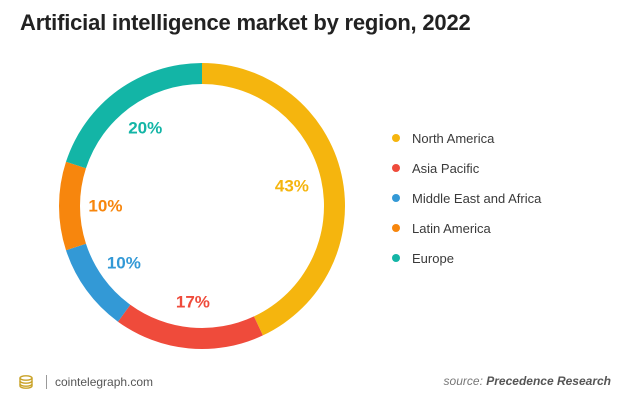  What do you see at coordinates (433, 258) in the screenshot?
I see `legend-label: Europe` at bounding box center [433, 258].